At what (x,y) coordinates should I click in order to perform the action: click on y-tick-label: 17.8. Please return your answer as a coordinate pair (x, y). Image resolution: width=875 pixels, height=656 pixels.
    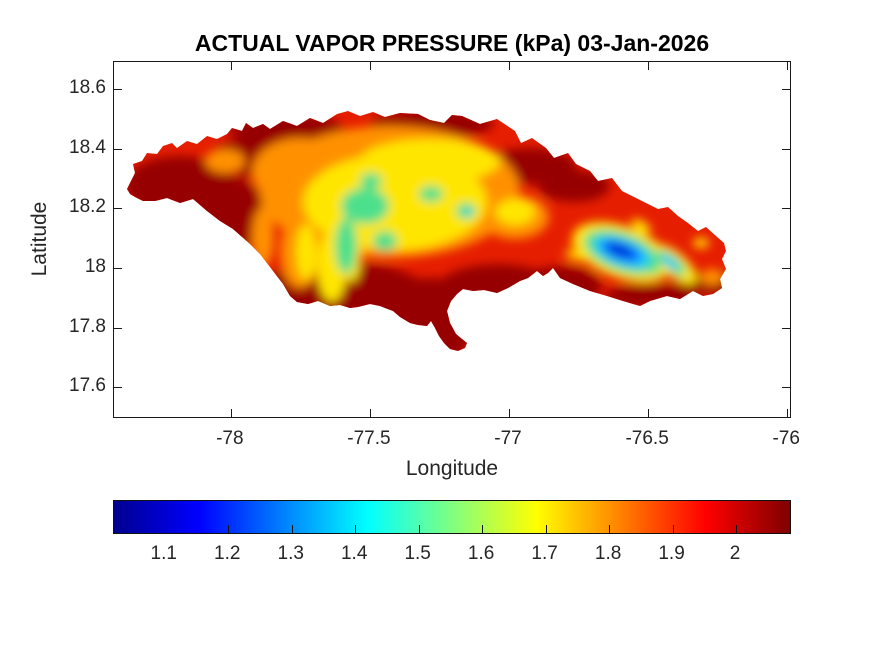
    Looking at the image, I should click on (87, 326).